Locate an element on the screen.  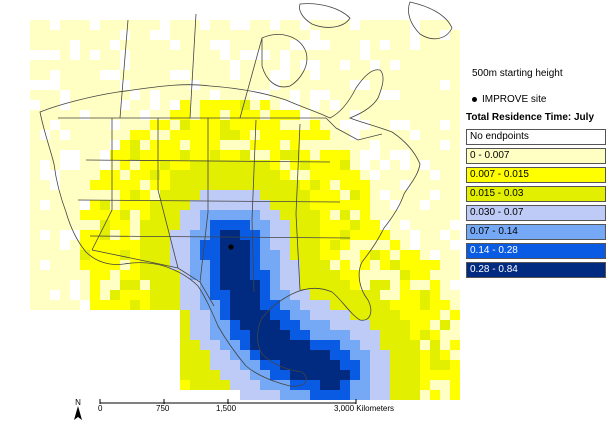
scale-tick-3000: 3,000 Kilometers is located at coordinates (364, 408).